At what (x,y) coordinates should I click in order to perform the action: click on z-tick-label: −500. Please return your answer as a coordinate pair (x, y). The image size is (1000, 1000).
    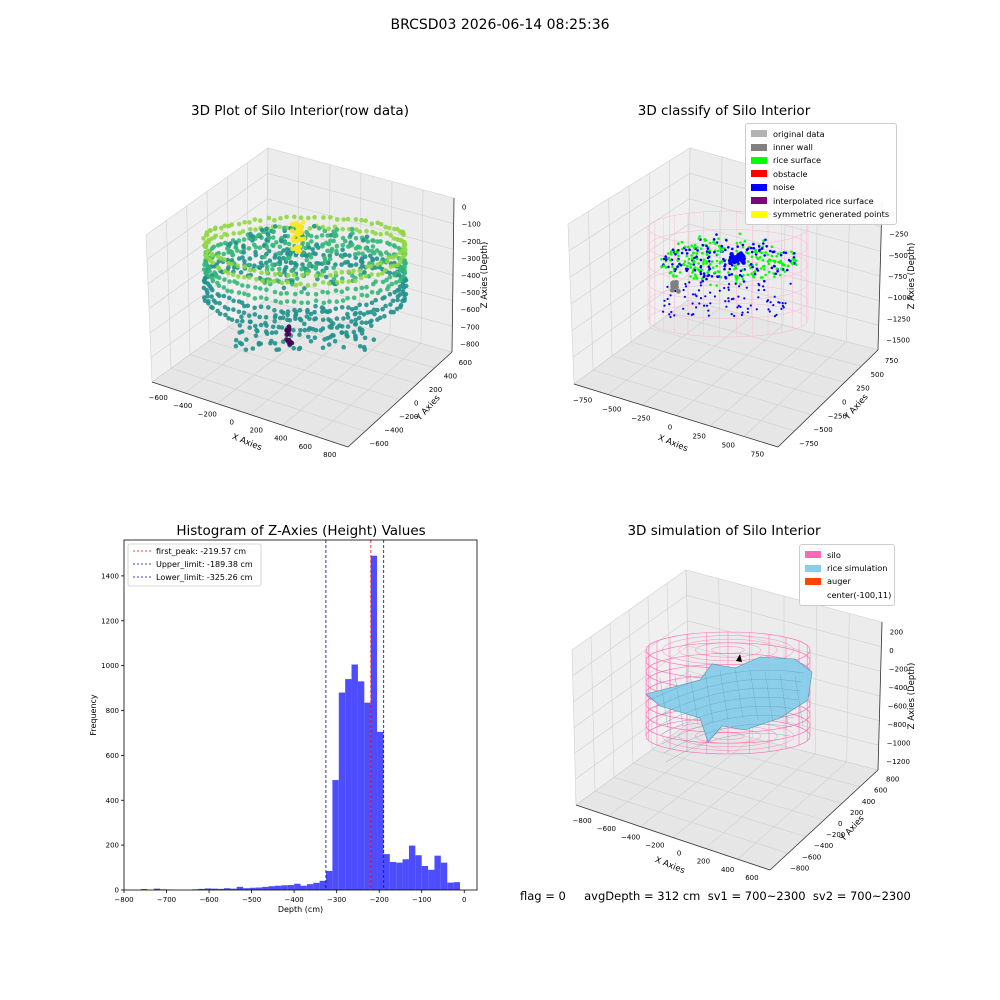
    Looking at the image, I should click on (898, 256).